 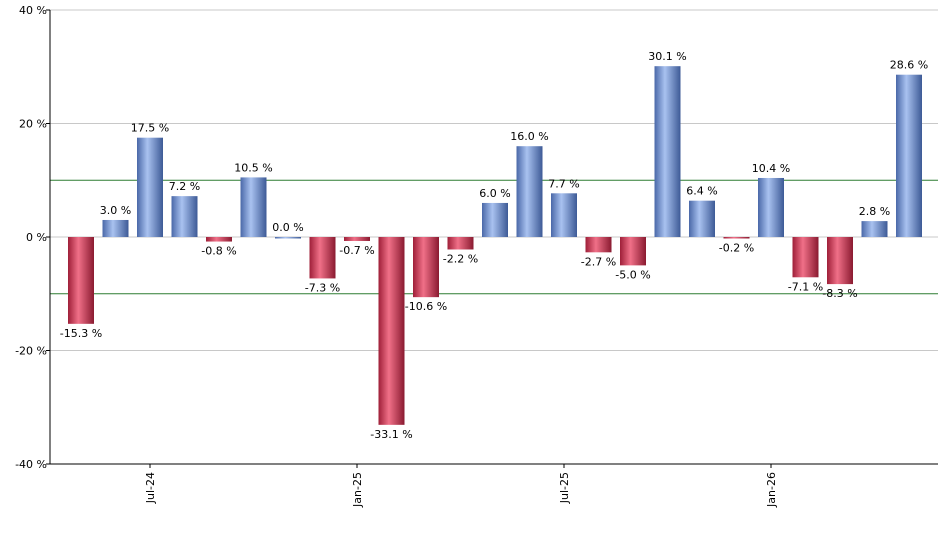 I want to click on y-tick-label: -40 %, so click(x=31, y=464).